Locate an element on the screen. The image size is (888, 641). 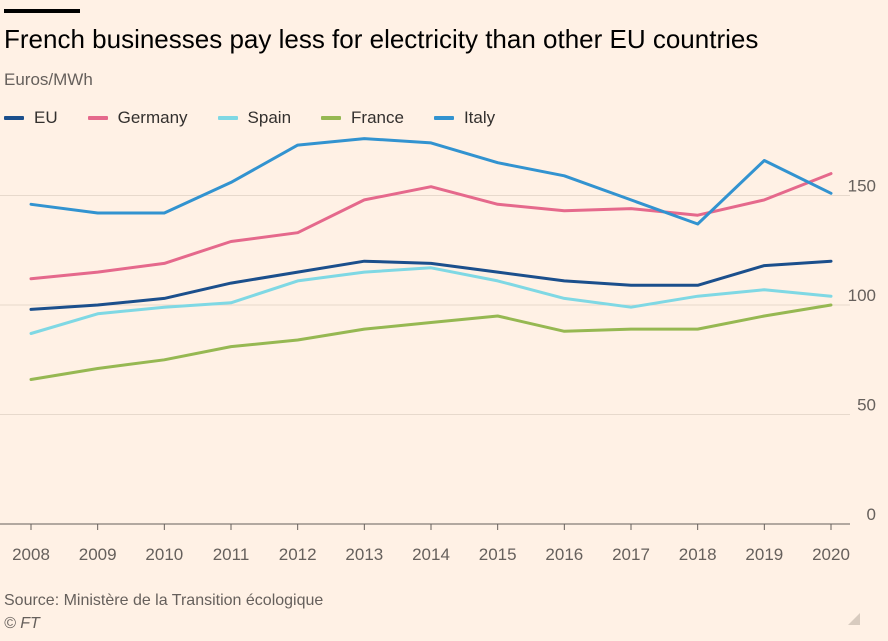
x-tick-label: 2015 is located at coordinates (498, 554).